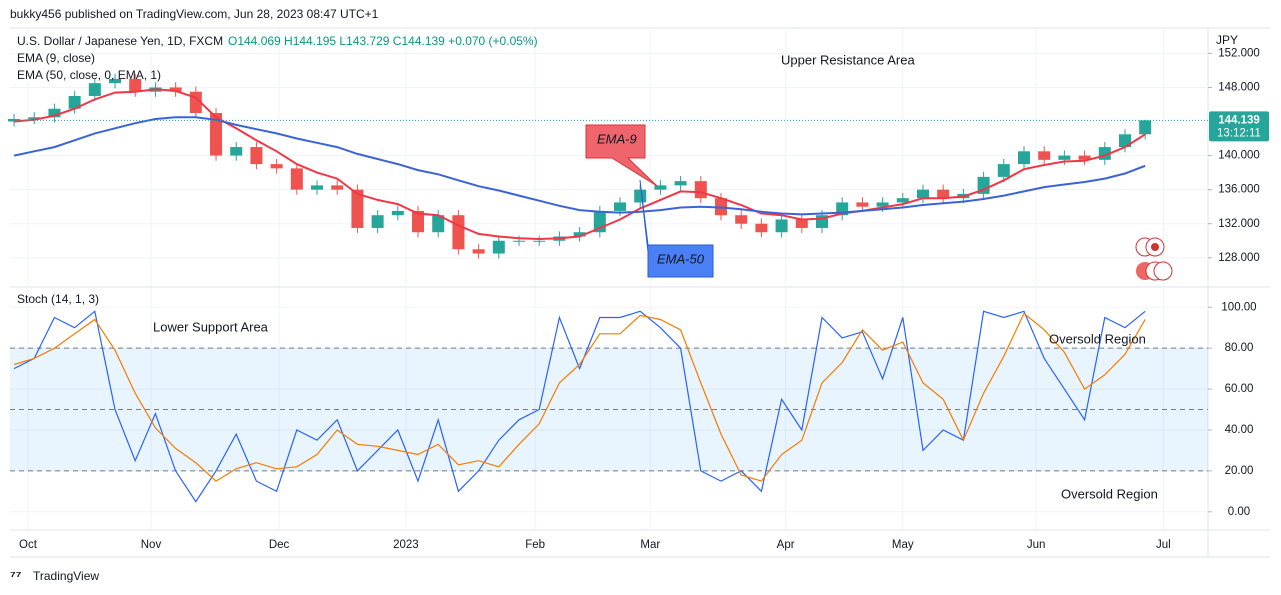 This screenshot has height=595, width=1281. I want to click on annotation: Lower Support Area, so click(211, 326).